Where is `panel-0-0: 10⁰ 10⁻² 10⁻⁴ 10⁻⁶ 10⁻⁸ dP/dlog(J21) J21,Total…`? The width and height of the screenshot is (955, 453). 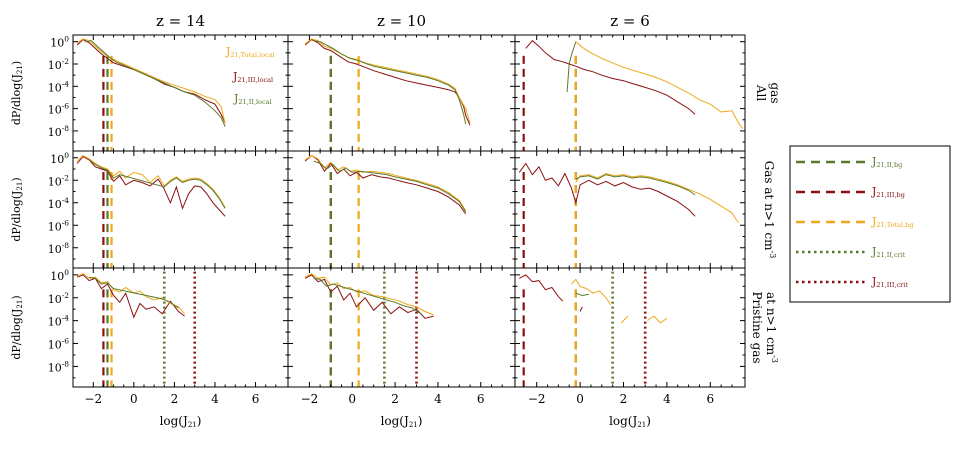
panel-0-0: 10⁰ 10⁻² 10⁻⁴ 10⁻⁶ 10⁻⁸ dP/dlog(J21) J21,Total… is located at coordinates (149, 93).